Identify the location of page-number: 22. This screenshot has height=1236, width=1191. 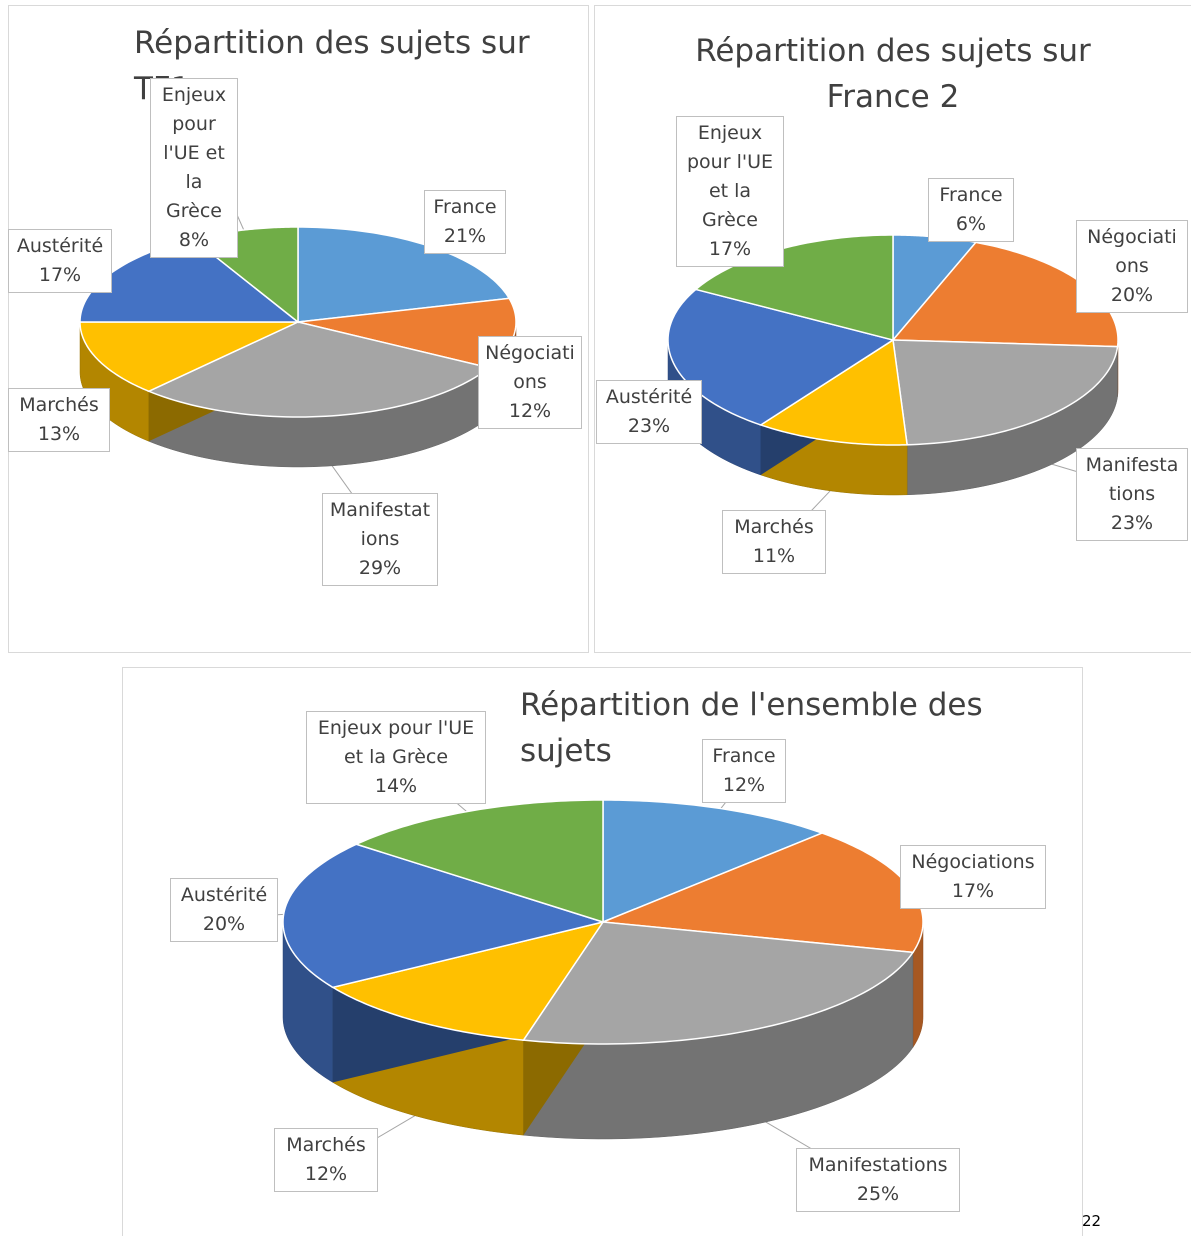
(1092, 1221).